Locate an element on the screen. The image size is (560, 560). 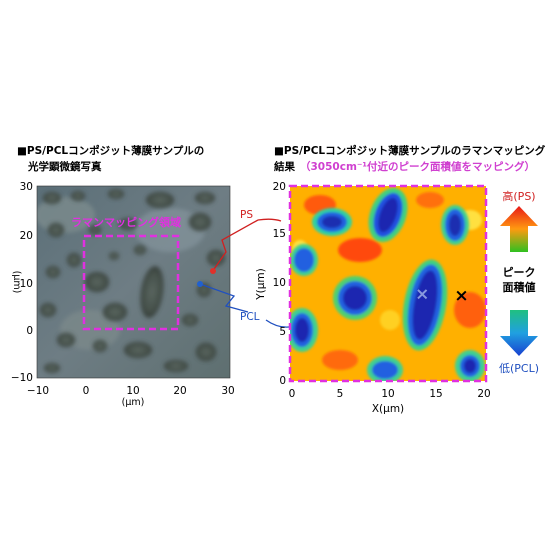
legend-down-arrow is located at coordinates (519, 333).